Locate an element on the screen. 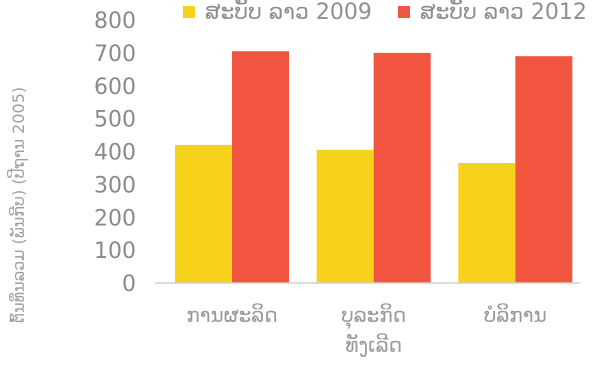 This screenshot has height=371, width=604. y-tick-label: 0 is located at coordinates (129, 284).